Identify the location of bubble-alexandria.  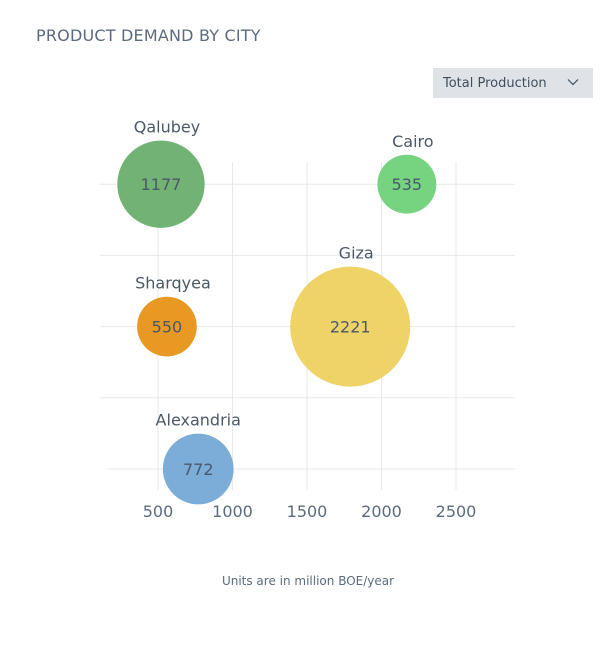
(198, 469).